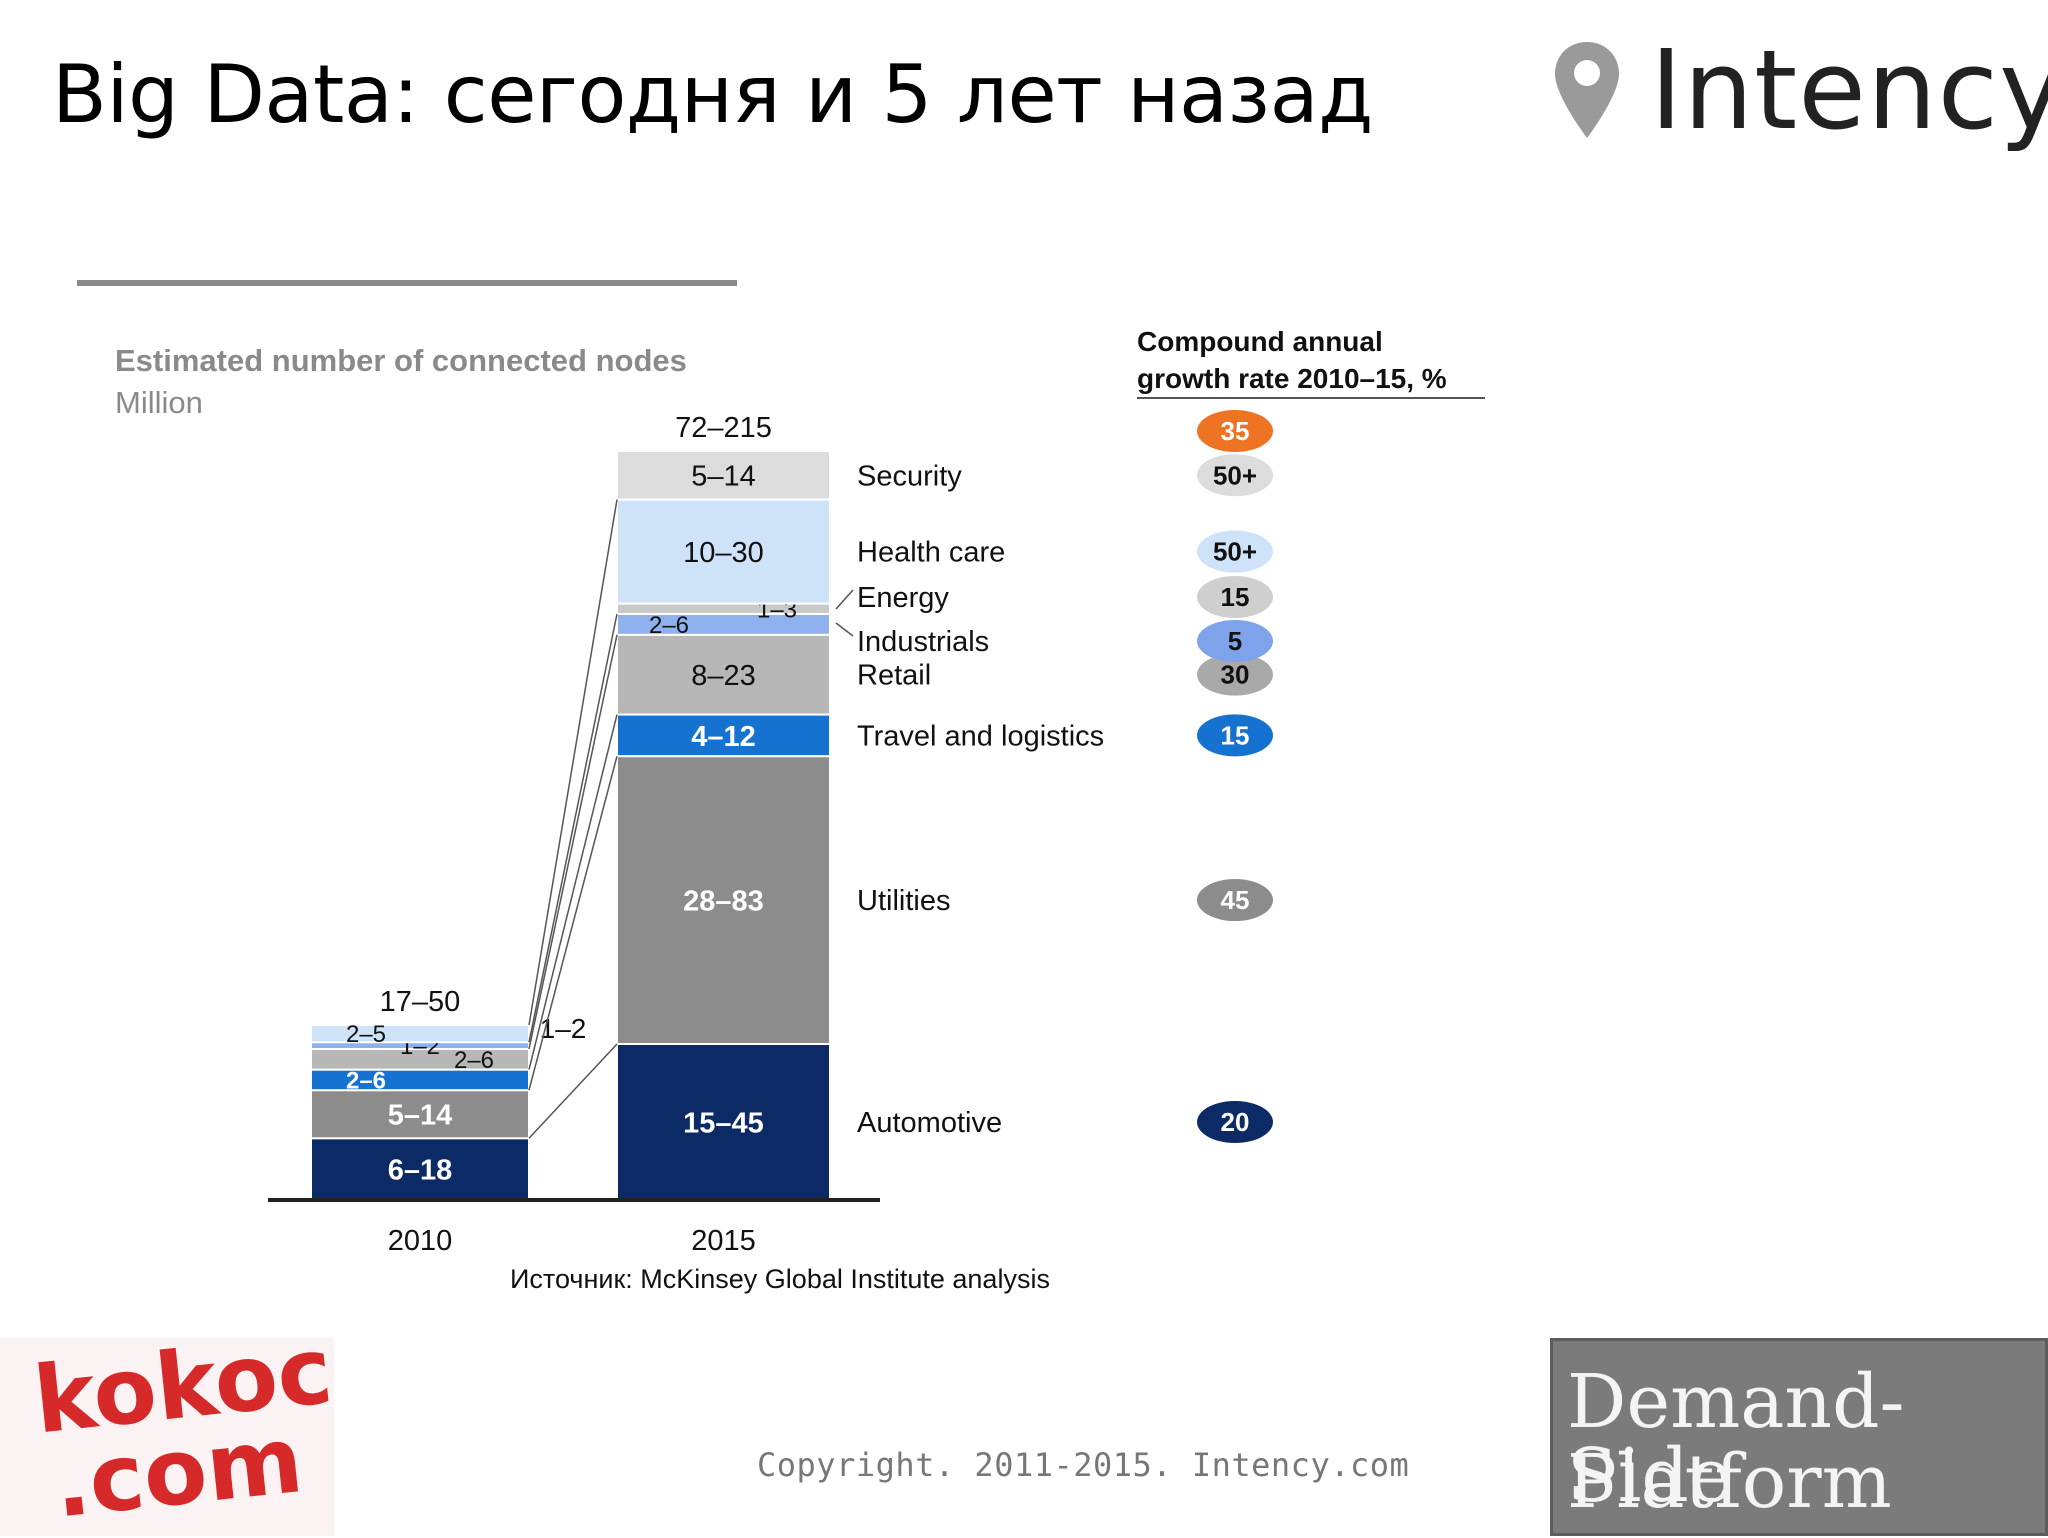 This screenshot has height=1538, width=2048. What do you see at coordinates (420, 1080) in the screenshot?
I see `bar-segment-travel-and-logistics-2010` at bounding box center [420, 1080].